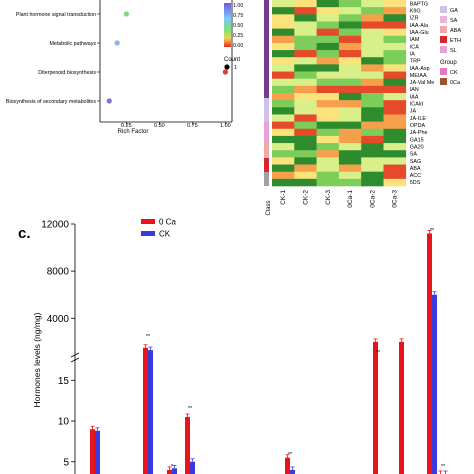  I want to click on significance-mark: *, so click(172, 467).